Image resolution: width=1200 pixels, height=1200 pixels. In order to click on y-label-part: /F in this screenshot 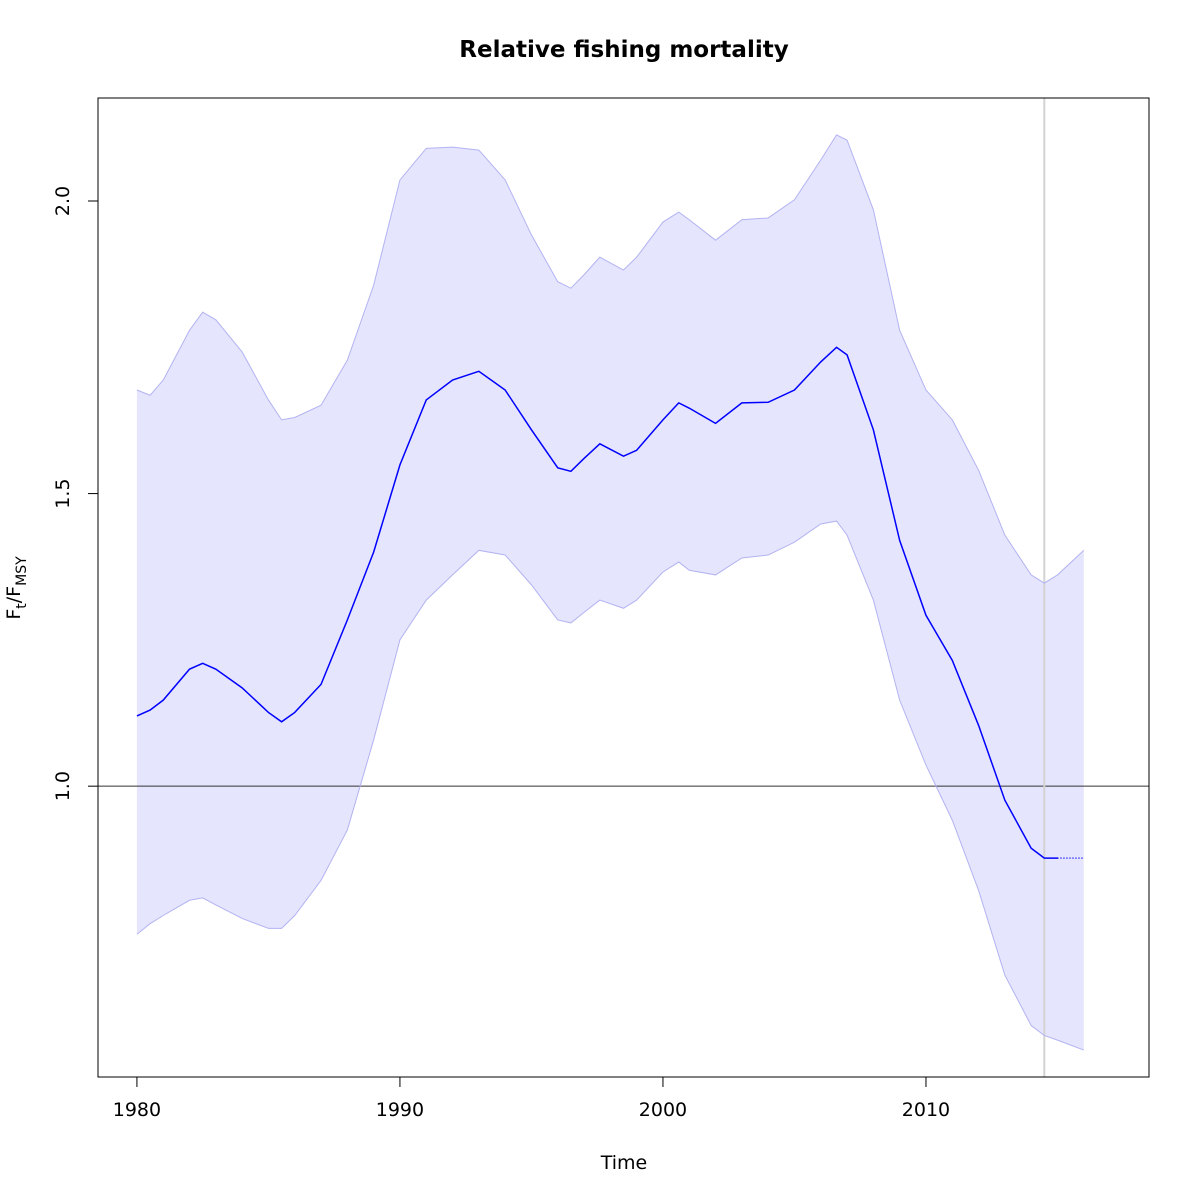, I will do `click(14, 594)`.